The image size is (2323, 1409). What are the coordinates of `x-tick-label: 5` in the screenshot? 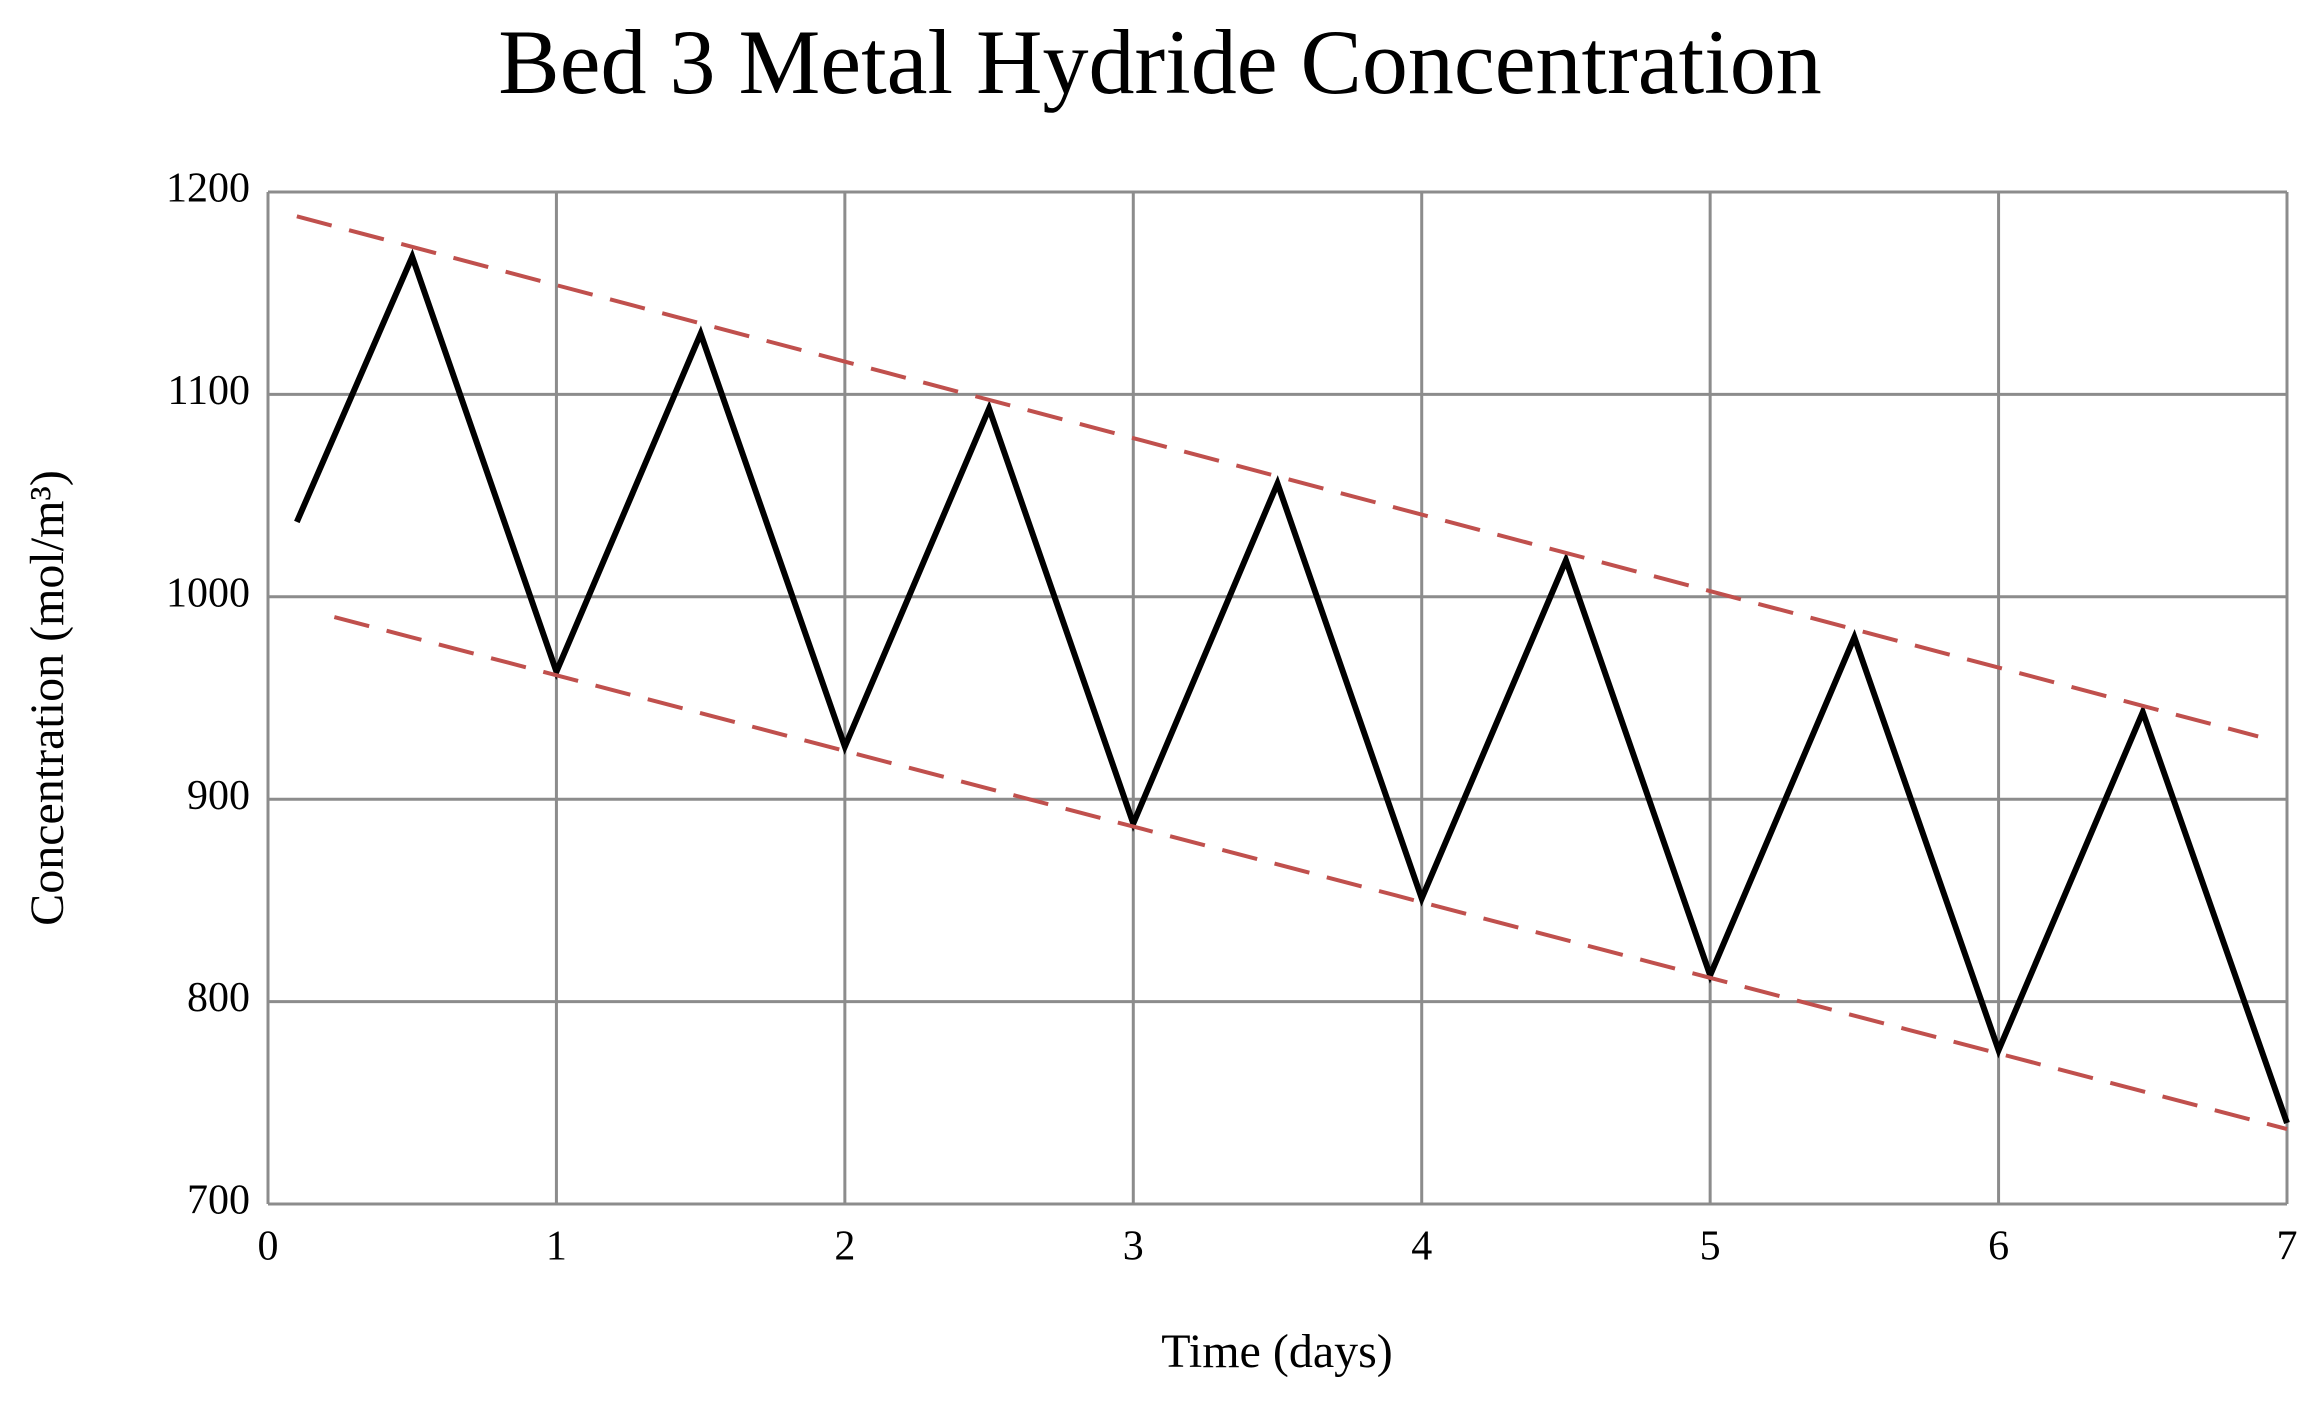 It's located at (1710, 1247).